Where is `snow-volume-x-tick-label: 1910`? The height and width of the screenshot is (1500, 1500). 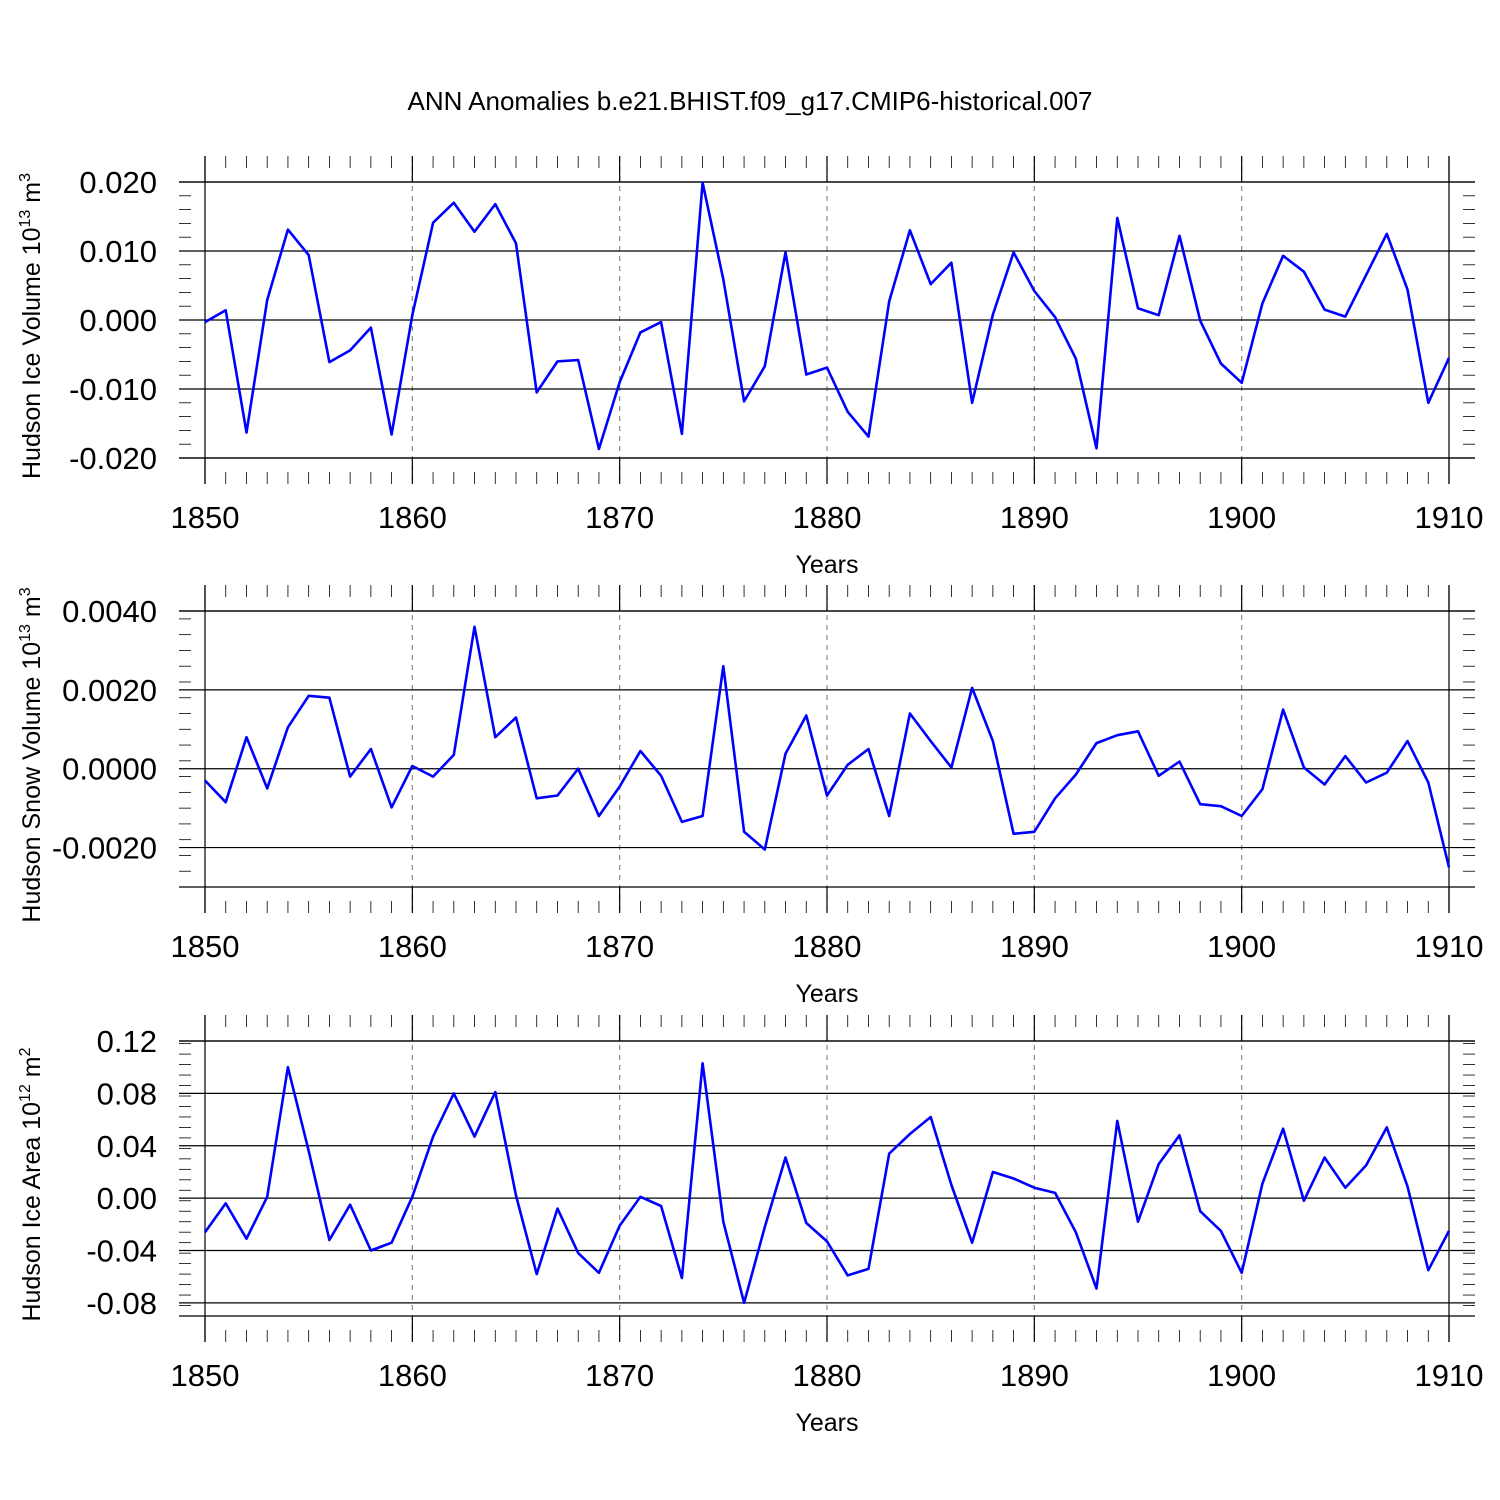 snow-volume-x-tick-label: 1910 is located at coordinates (1449, 946).